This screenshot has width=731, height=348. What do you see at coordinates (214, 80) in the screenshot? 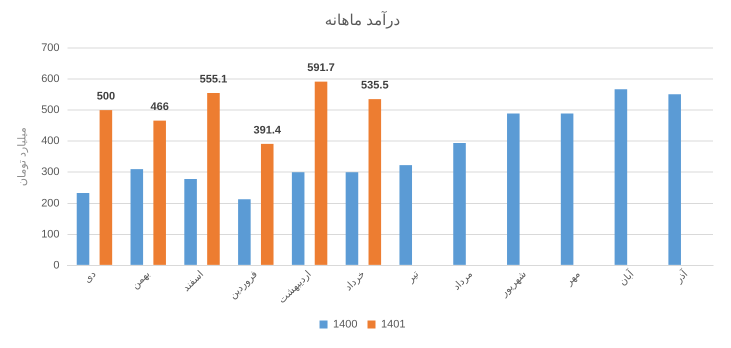
I see `data-label: 555.1` at bounding box center [214, 80].